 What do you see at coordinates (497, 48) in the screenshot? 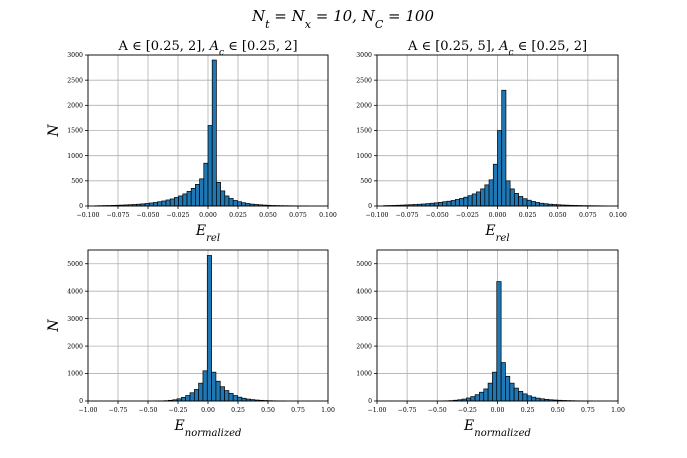
I see `subplot-title: A ∈ [0.25, 5], Ac ∈ [0.25, 2]` at bounding box center [497, 48].